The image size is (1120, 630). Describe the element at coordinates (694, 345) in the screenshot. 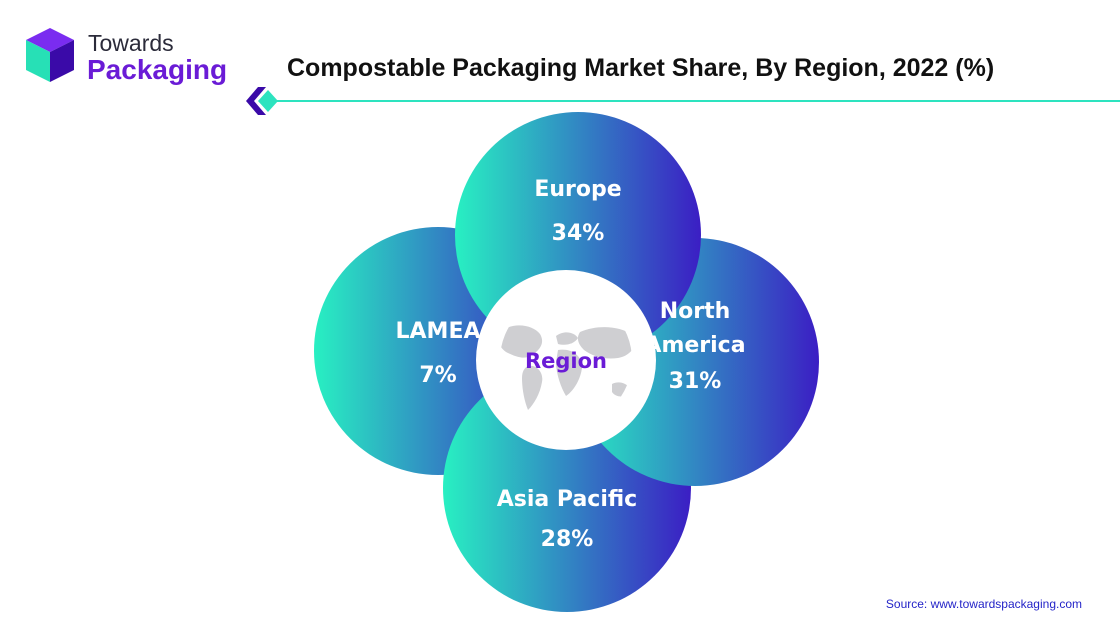

I see `category-label-north-america-2: America` at that location.